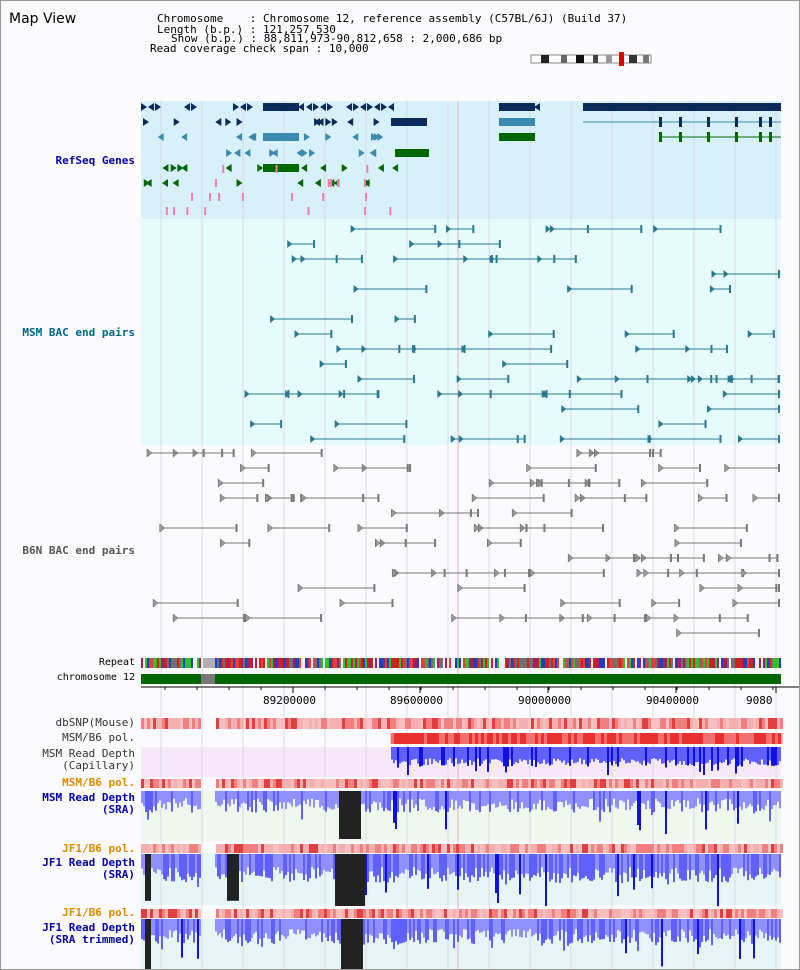  Describe the element at coordinates (705, 424) in the screenshot. I see `msm-bac-end` at that location.